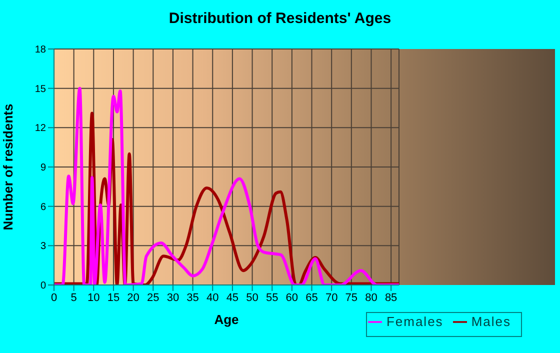 Image resolution: width=560 pixels, height=353 pixels. I want to click on y-tick-label: 0, so click(43, 286).